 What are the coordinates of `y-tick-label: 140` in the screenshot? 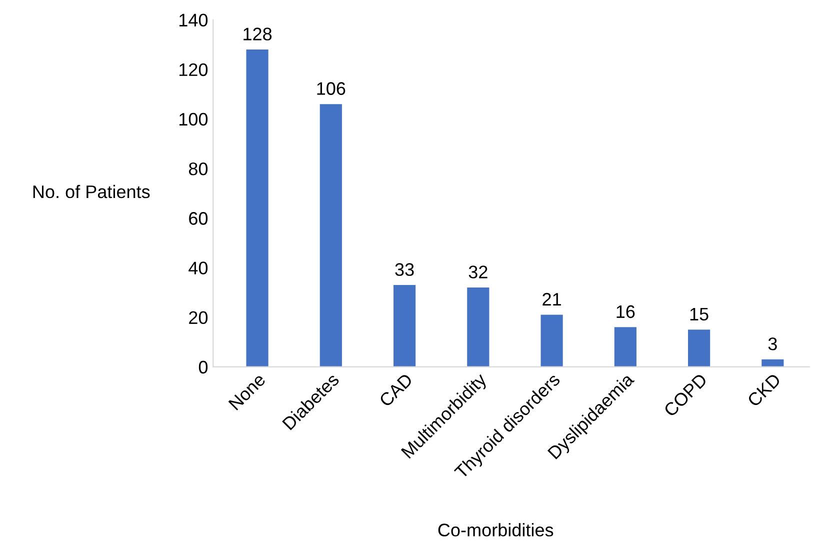 It's located at (194, 20).